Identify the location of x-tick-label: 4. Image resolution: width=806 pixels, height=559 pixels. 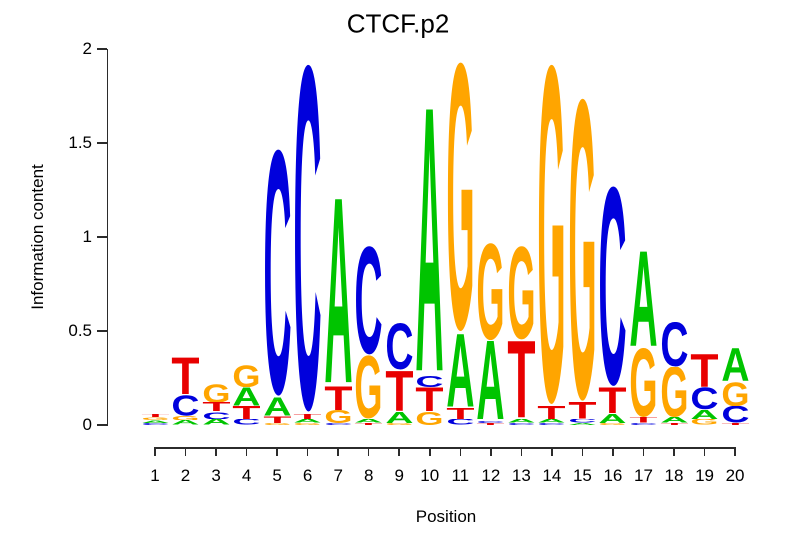
(246, 475).